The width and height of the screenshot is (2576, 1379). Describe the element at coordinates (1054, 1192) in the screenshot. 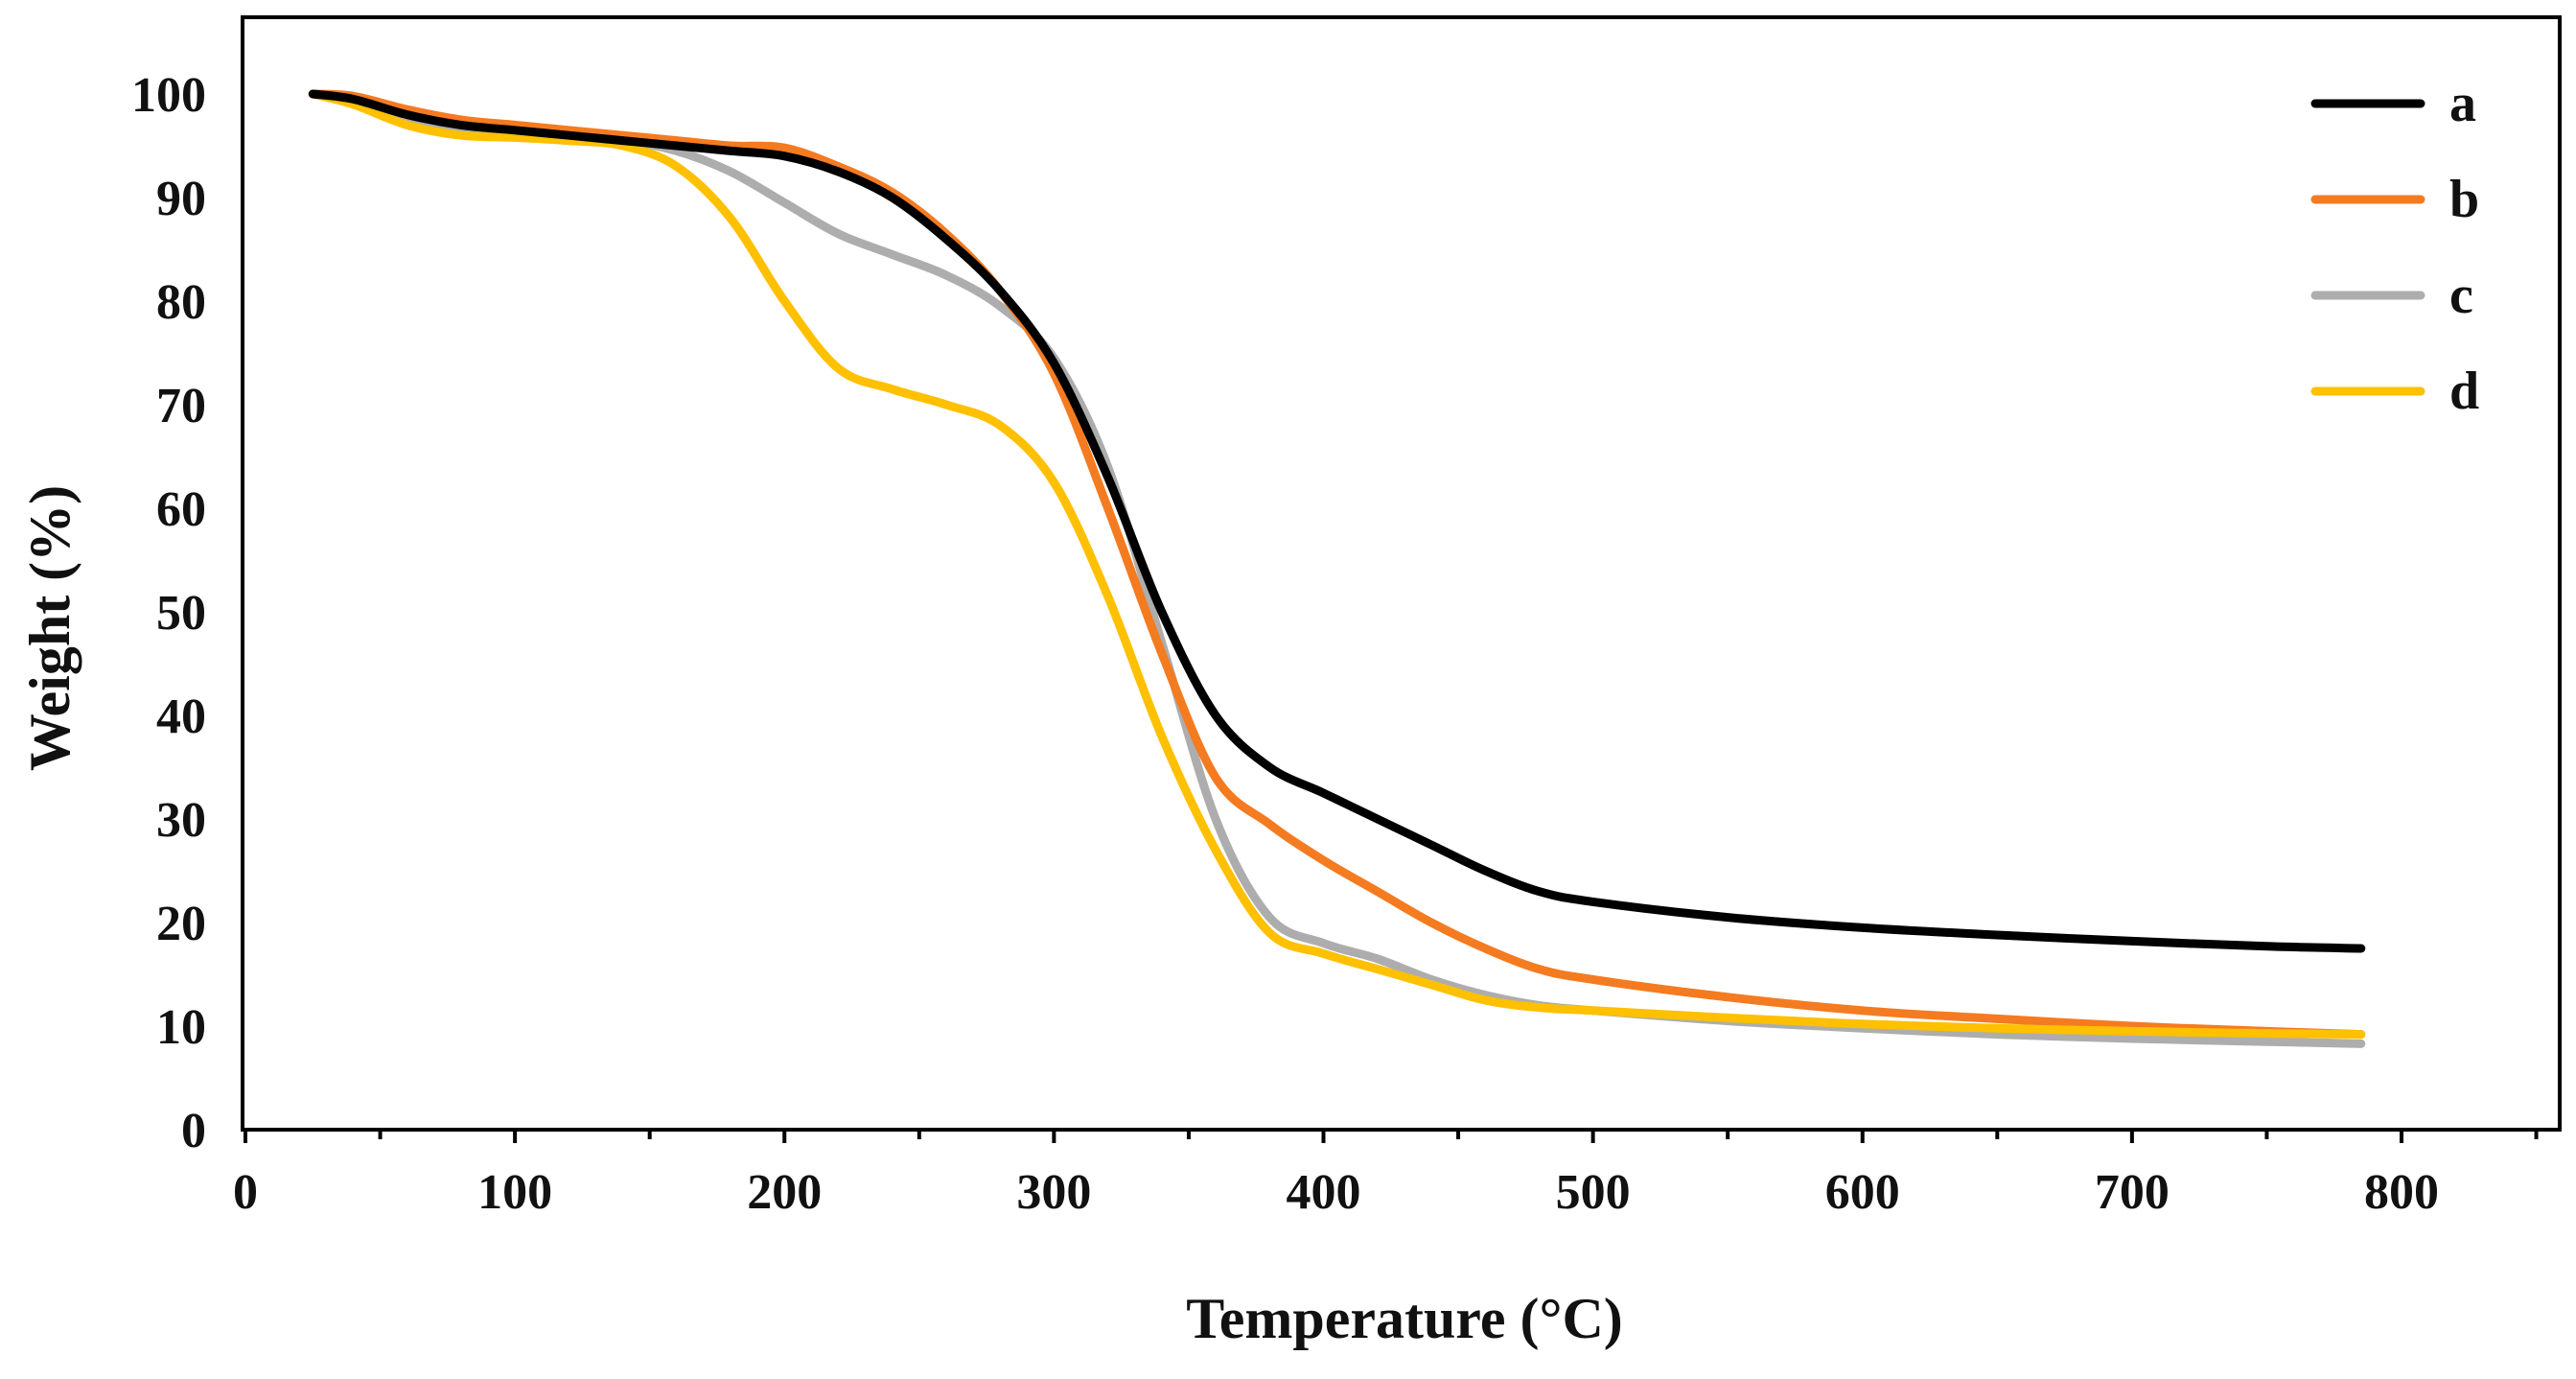

I see `x-tick-label: 300` at that location.